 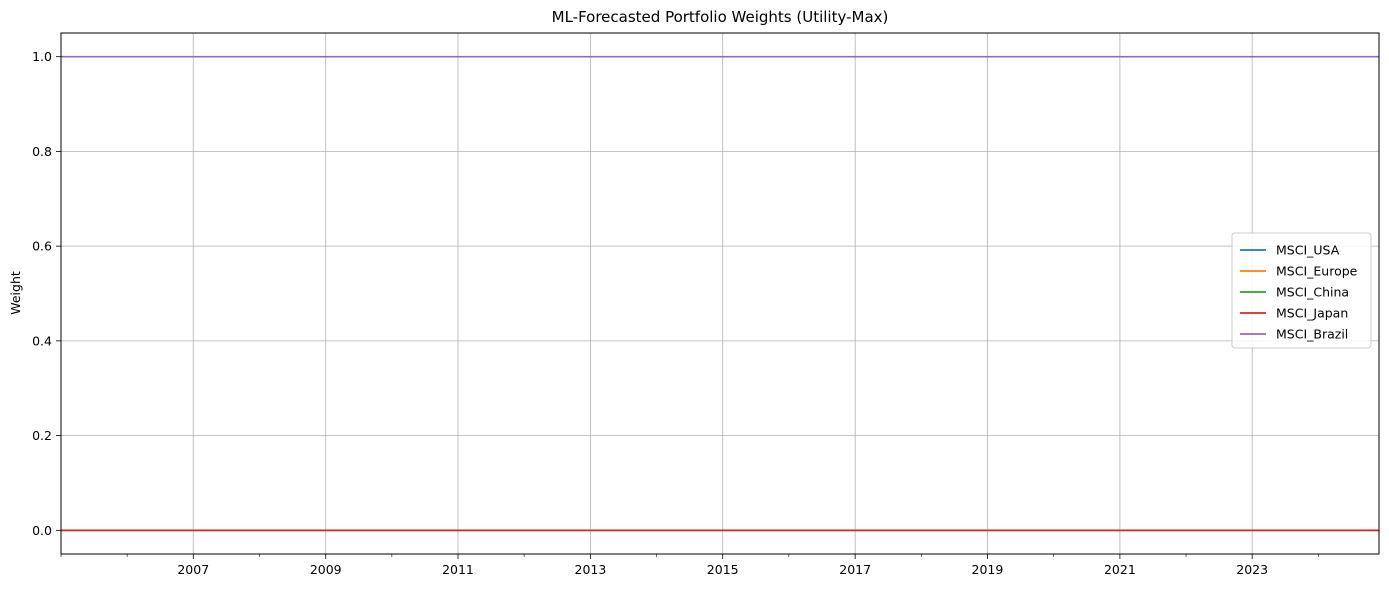 I want to click on y-tick-label: 0.6, so click(x=42, y=246).